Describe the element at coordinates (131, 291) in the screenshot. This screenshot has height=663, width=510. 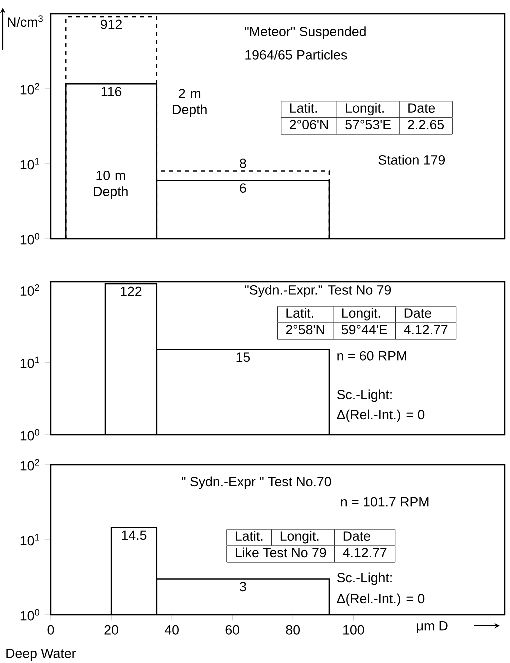
I see `data-label: 122` at that location.